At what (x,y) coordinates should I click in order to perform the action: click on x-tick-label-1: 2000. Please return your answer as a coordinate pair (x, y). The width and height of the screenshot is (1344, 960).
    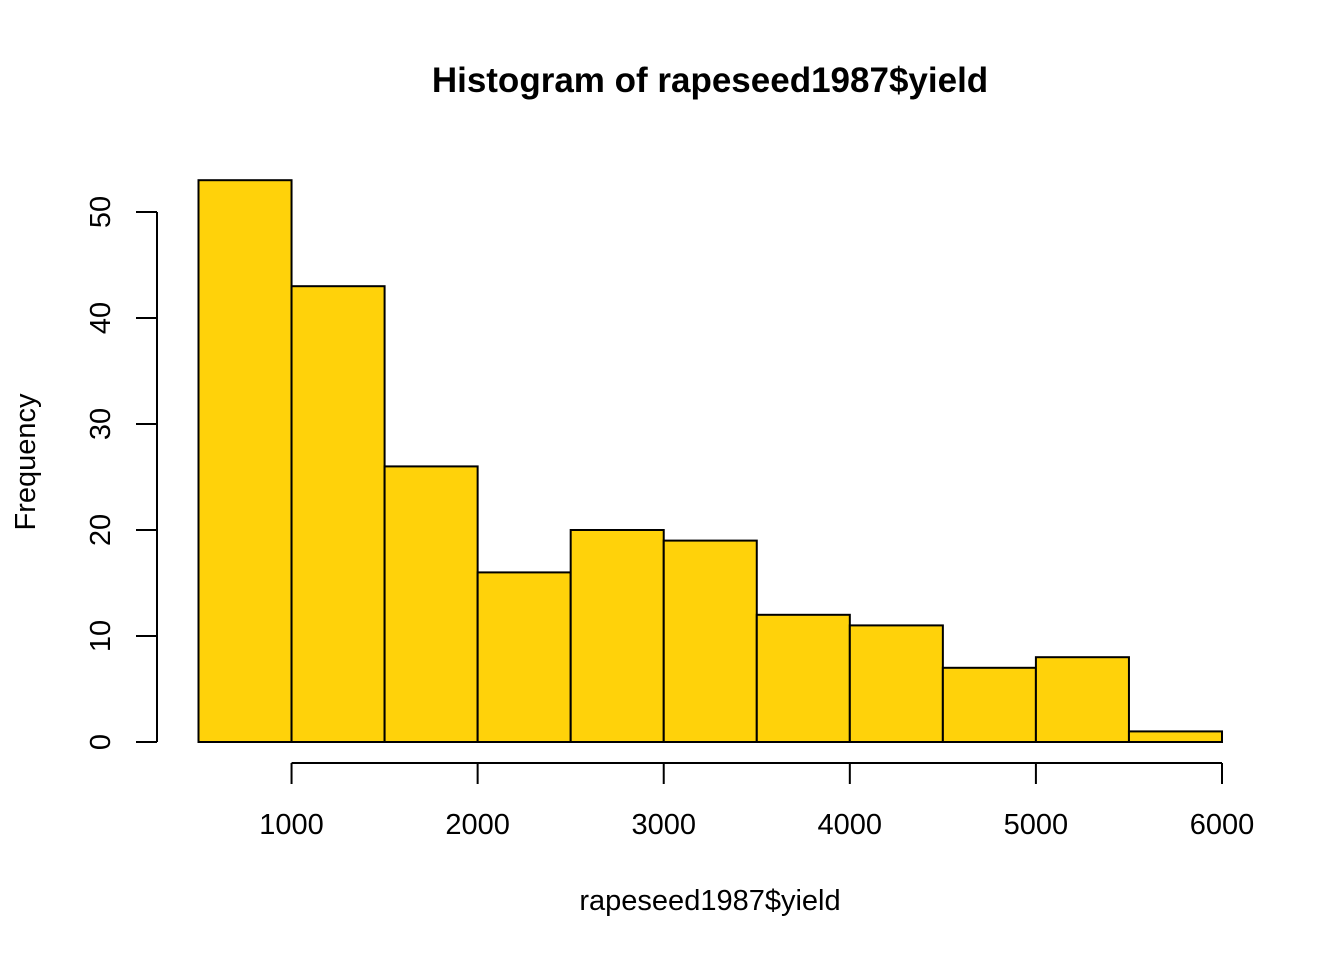
    Looking at the image, I should click on (477, 825).